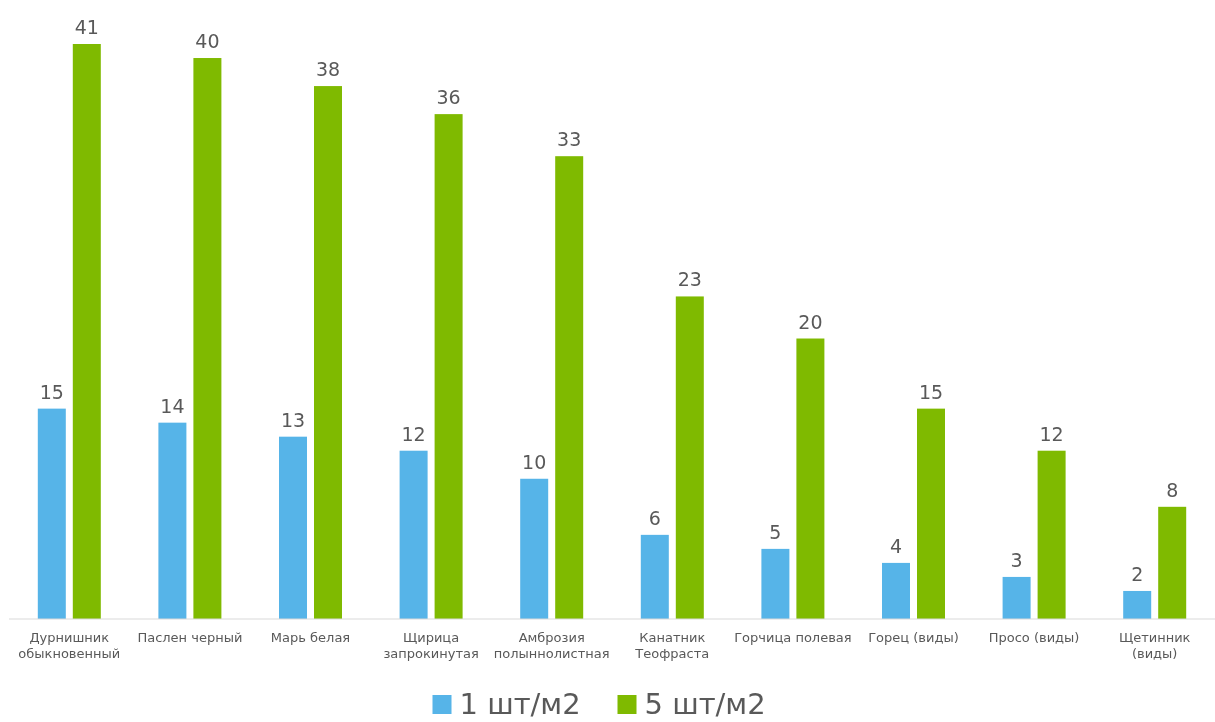  Describe the element at coordinates (172, 405) in the screenshot. I see `data-label: 14` at that location.